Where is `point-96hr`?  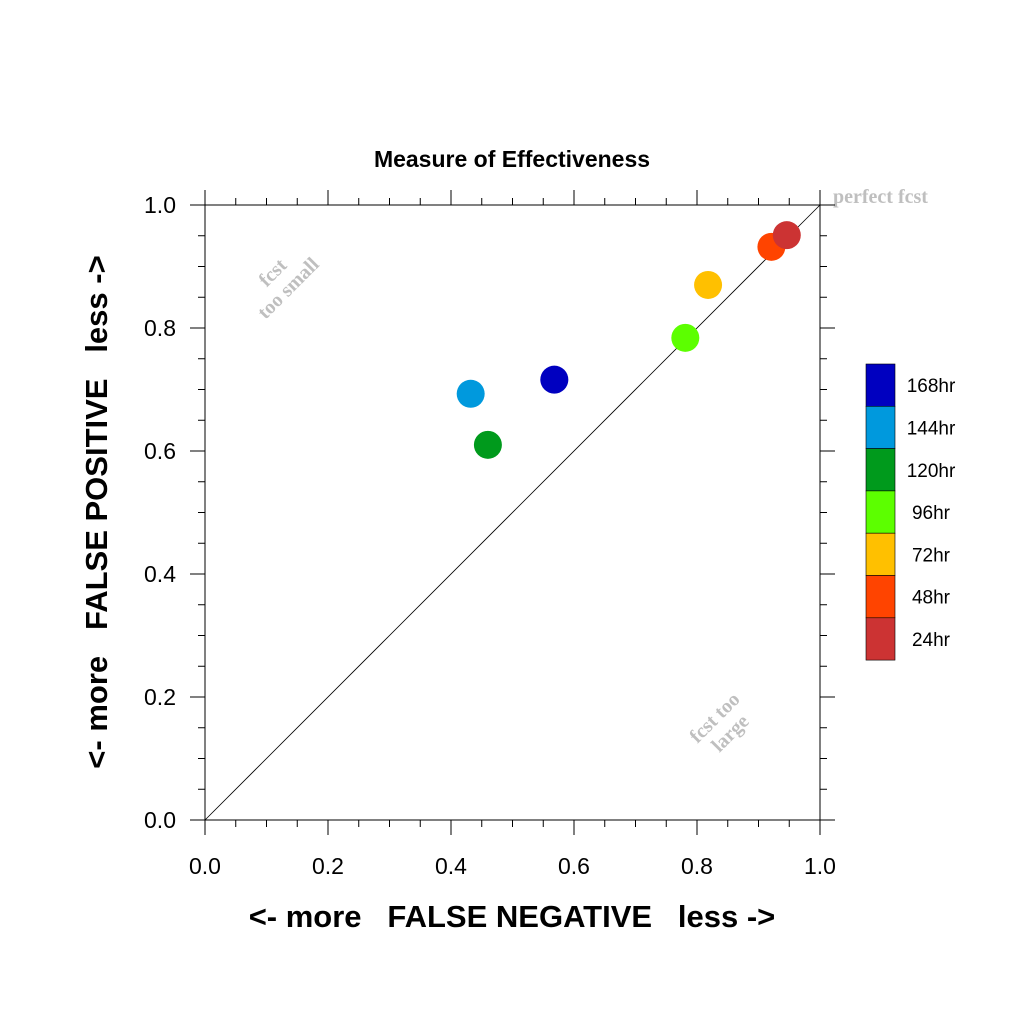 point-96hr is located at coordinates (685, 337).